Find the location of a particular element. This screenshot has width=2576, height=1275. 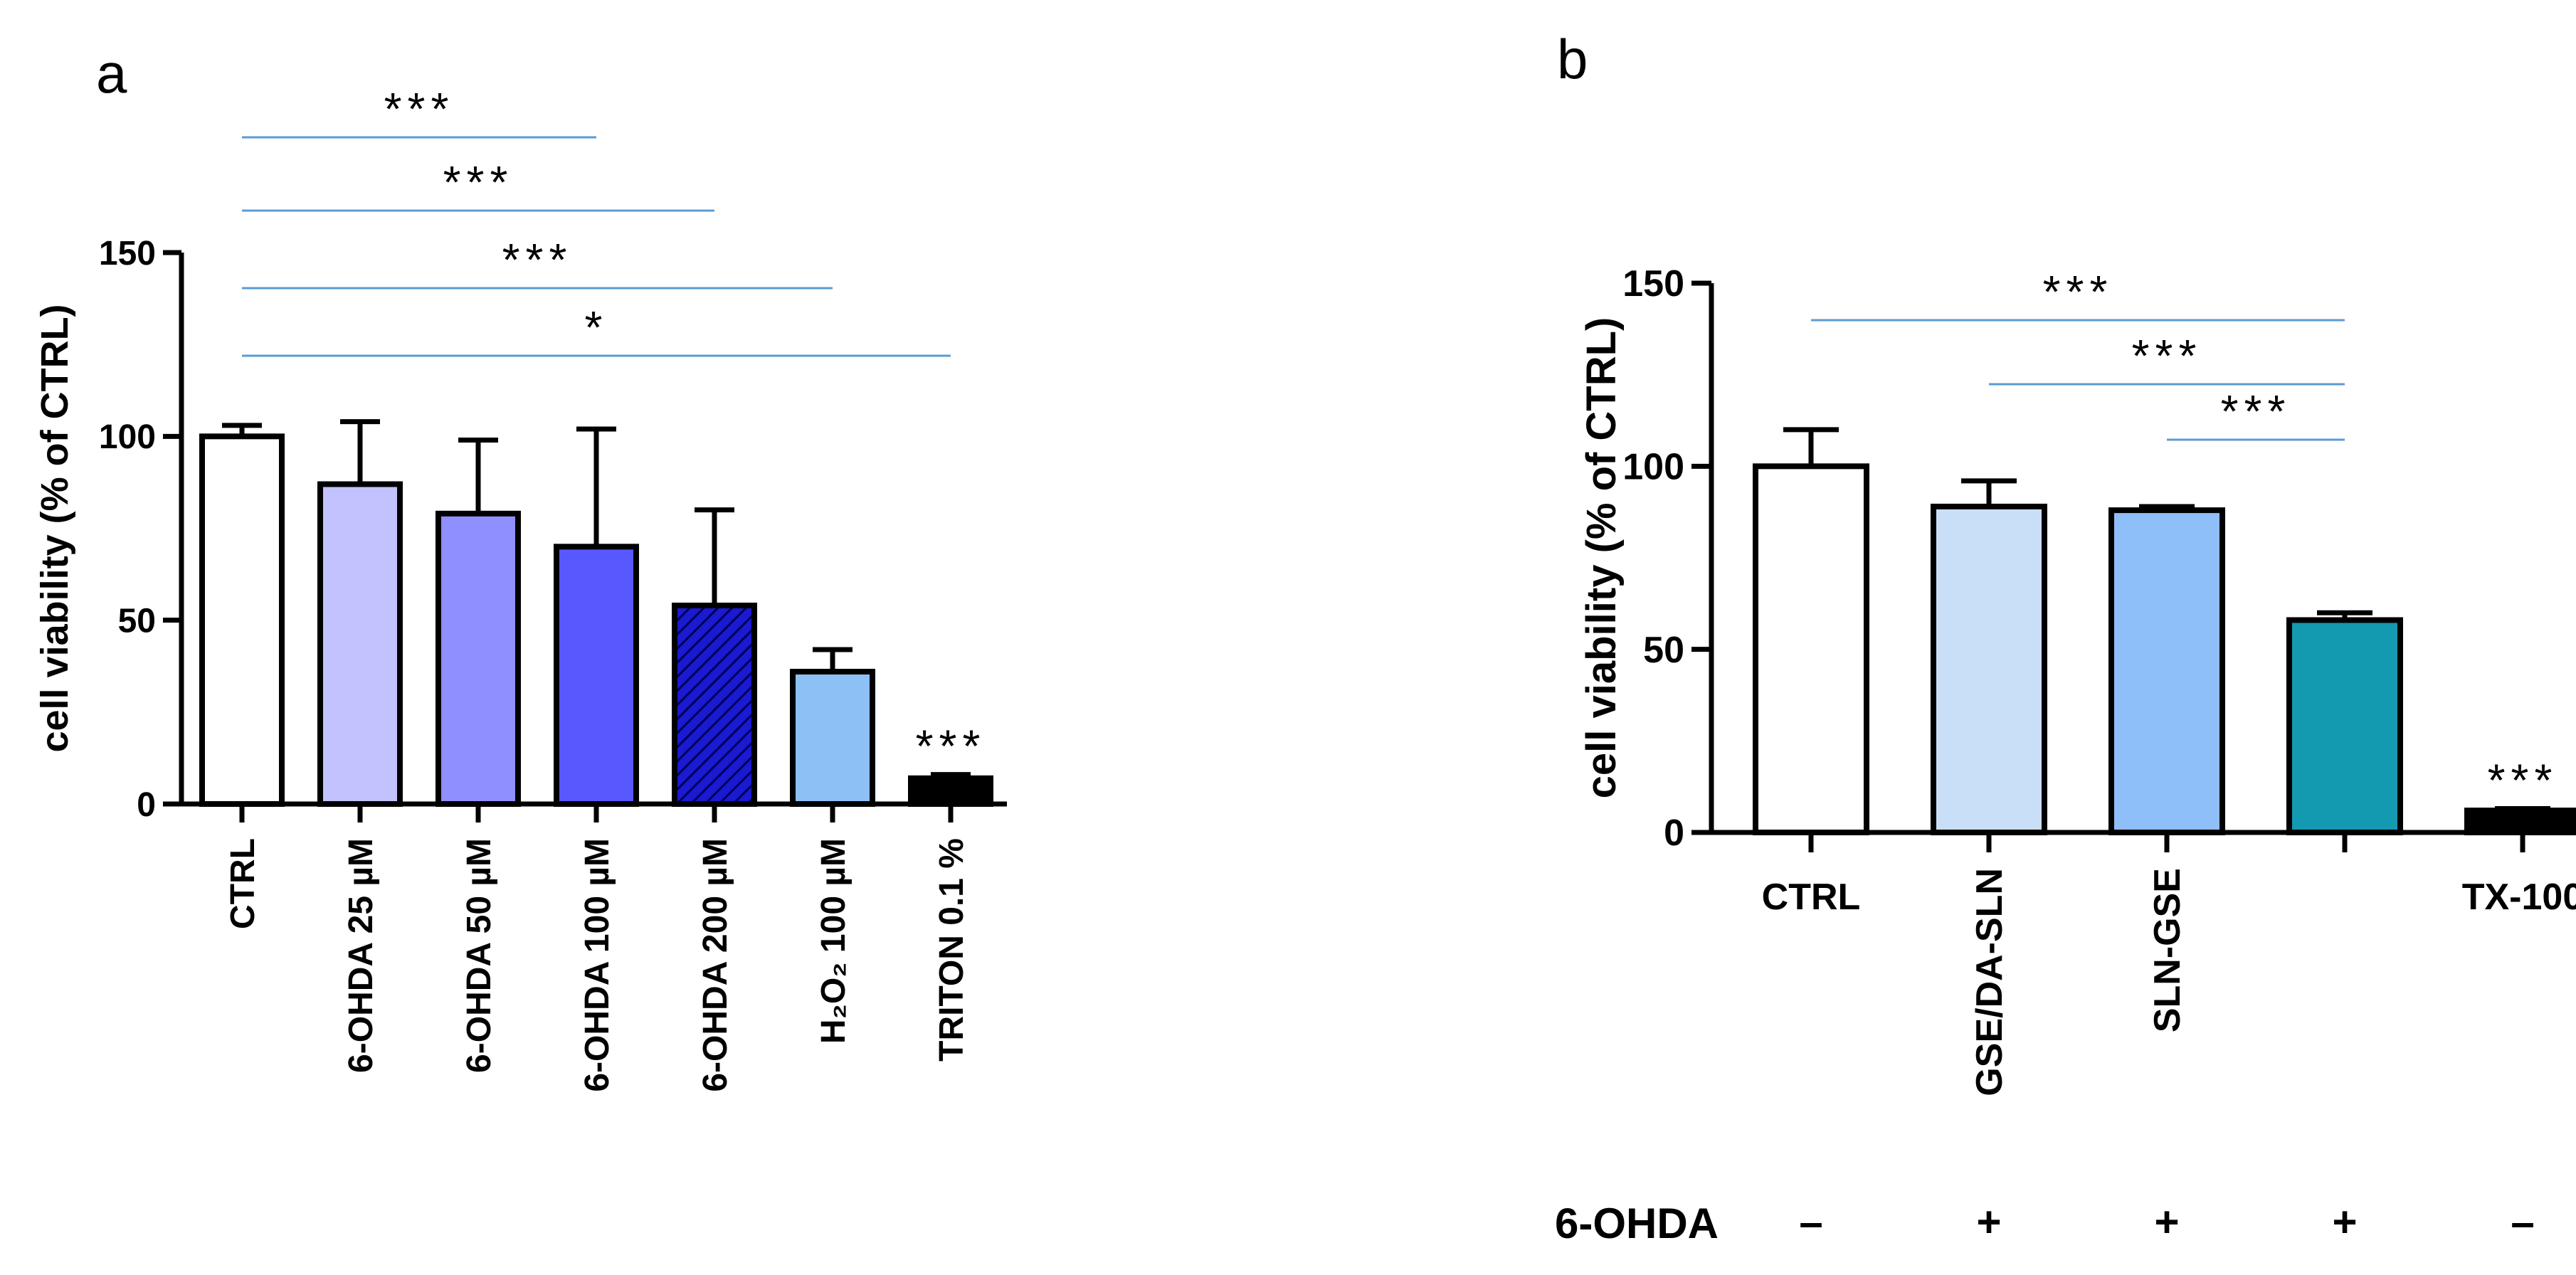

bar-triton-0-1- is located at coordinates (951, 791).